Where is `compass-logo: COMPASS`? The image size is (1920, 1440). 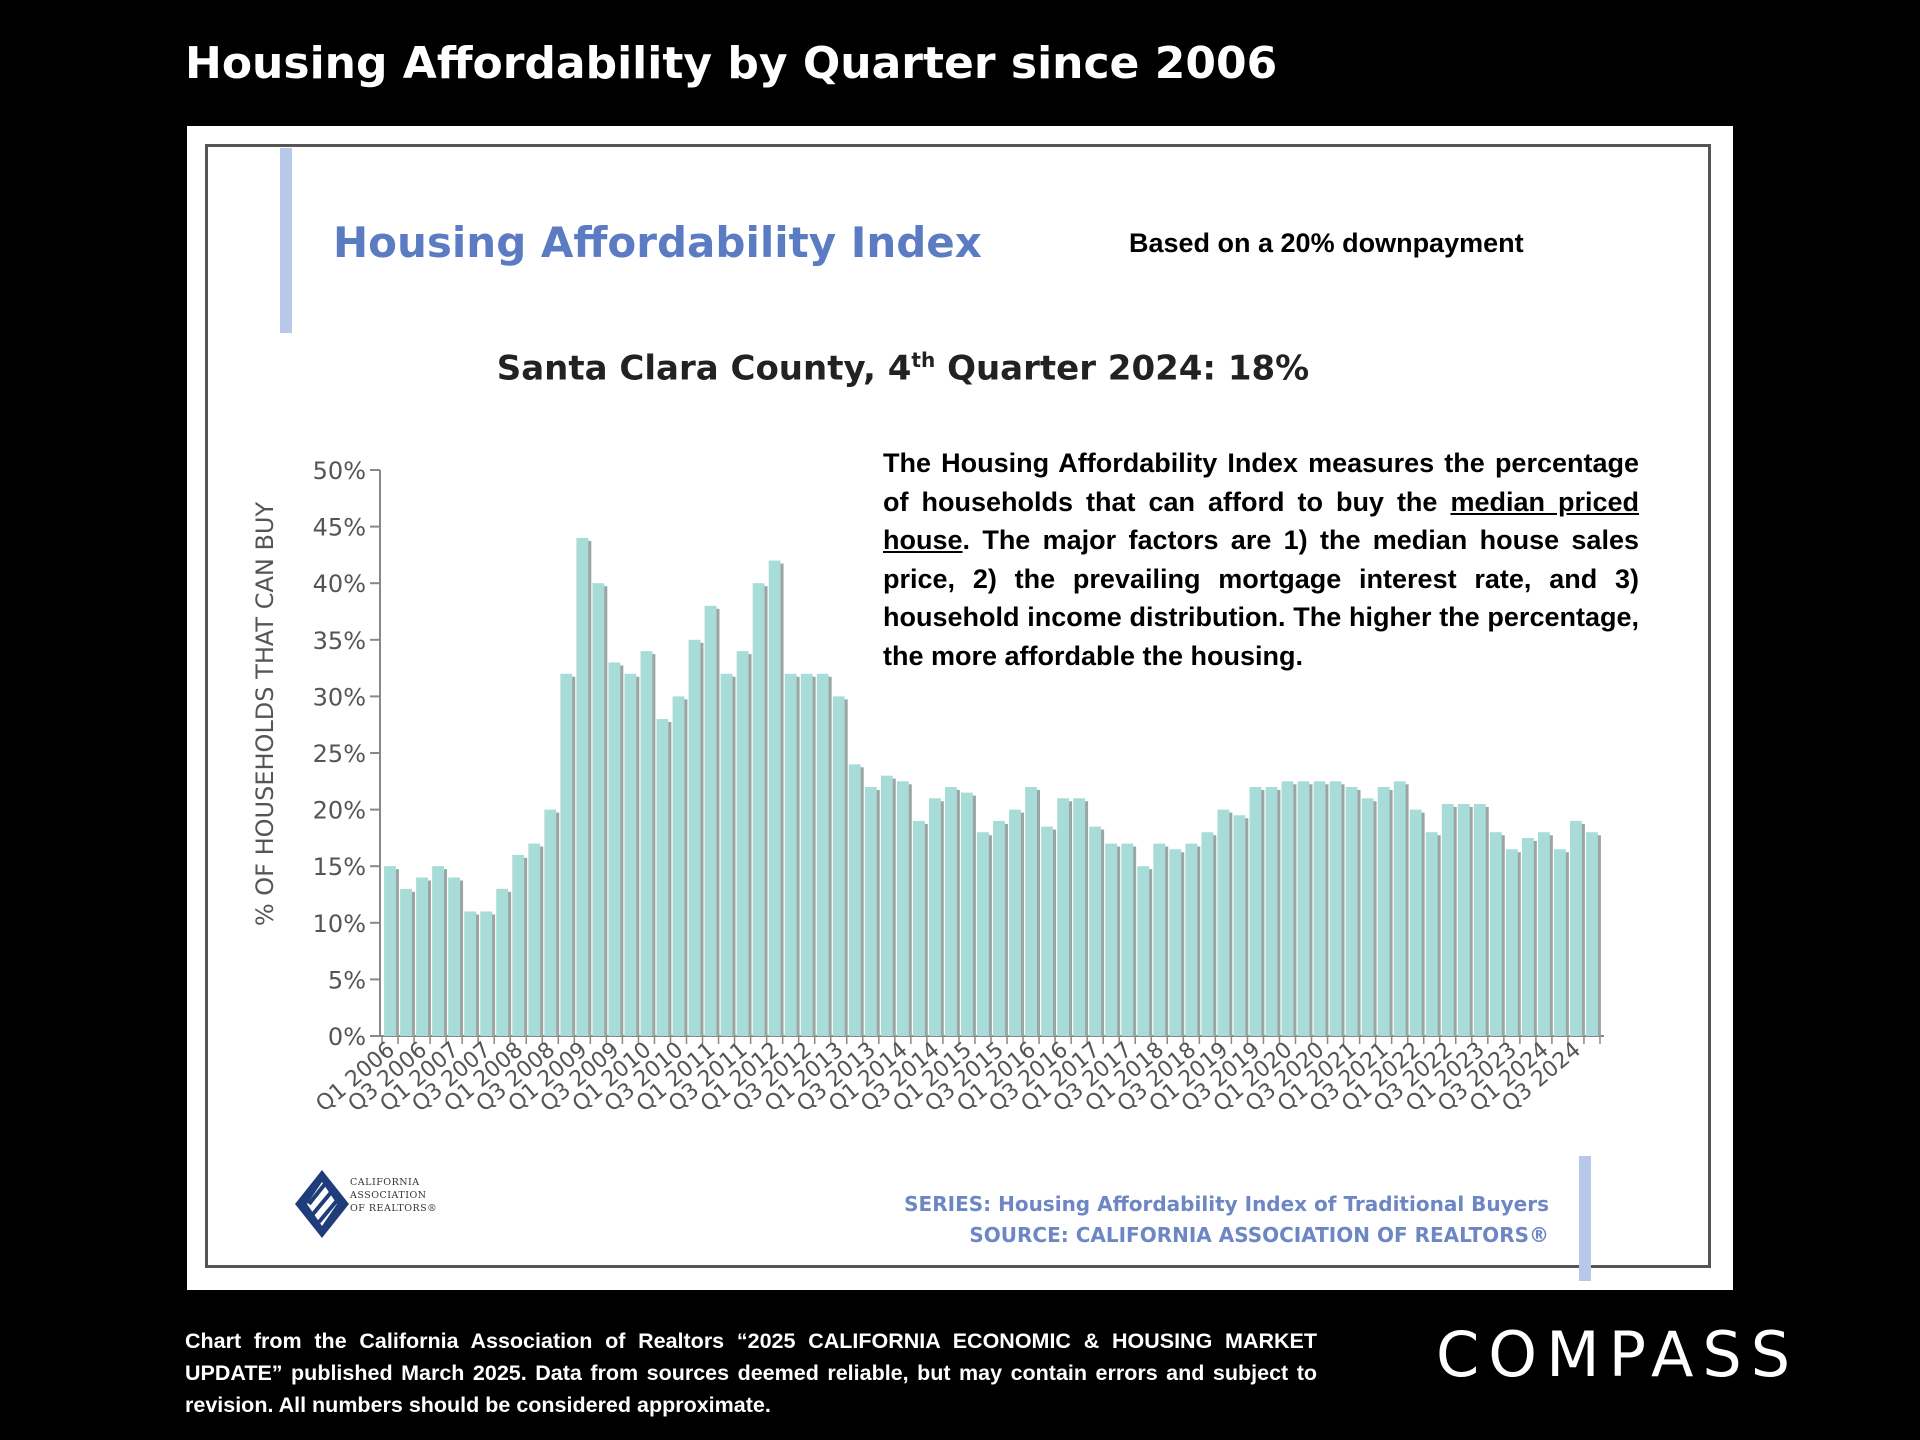 compass-logo: COMPASS is located at coordinates (1618, 1354).